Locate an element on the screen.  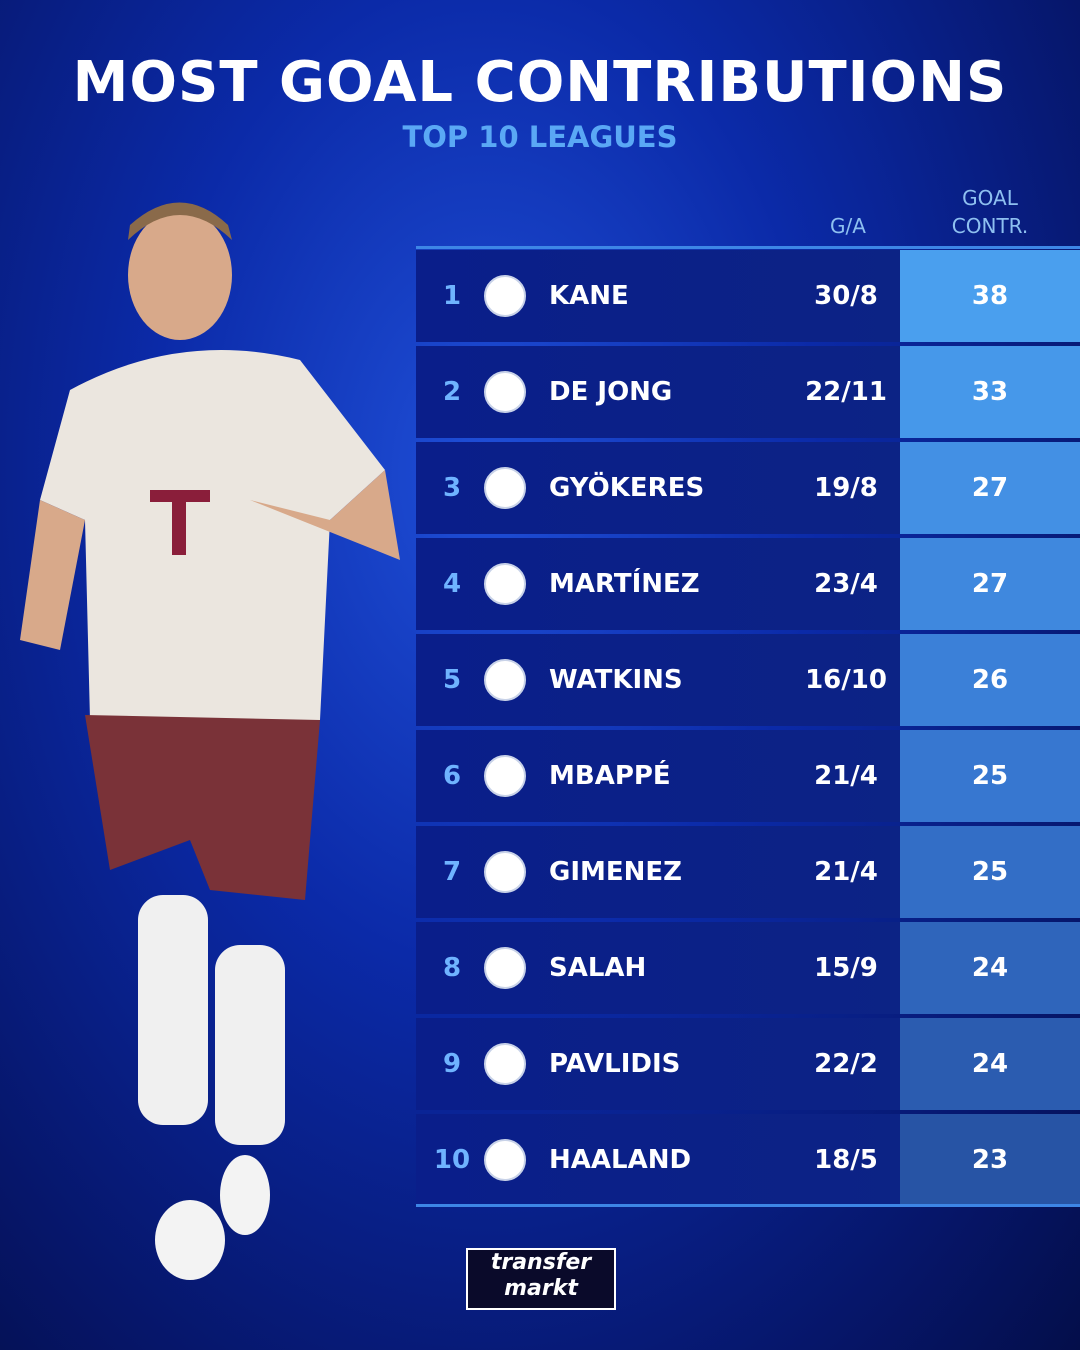
rank: 7 is located at coordinates (452, 872).